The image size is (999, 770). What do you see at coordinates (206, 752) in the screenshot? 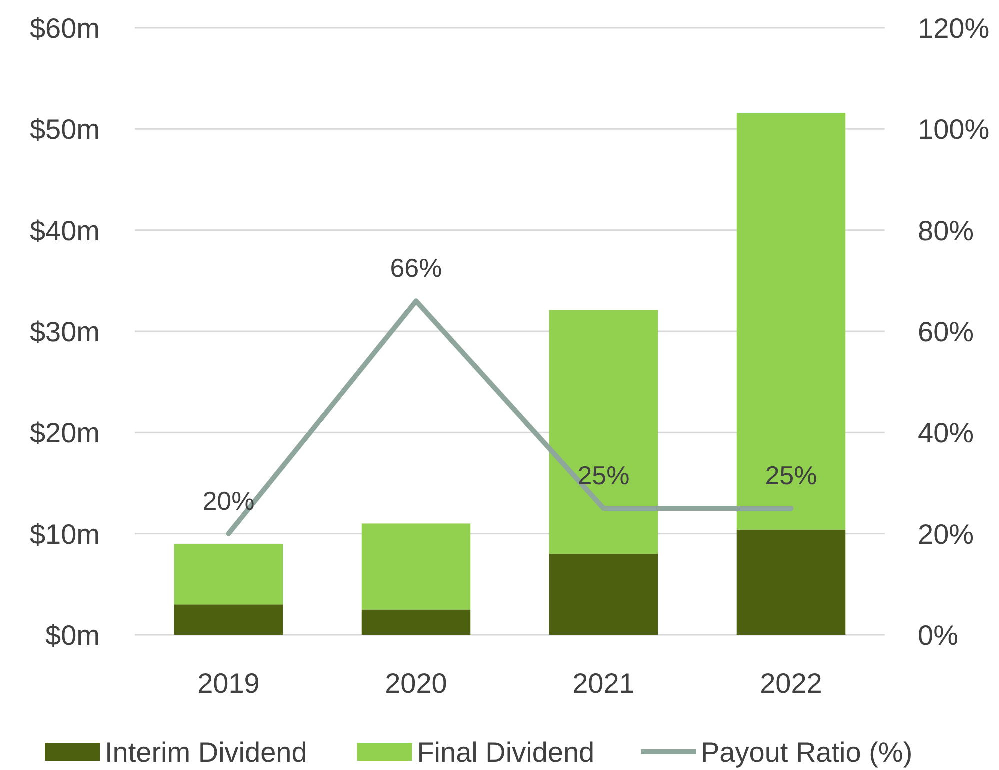
I see `legend-label: Interim Dividend` at bounding box center [206, 752].